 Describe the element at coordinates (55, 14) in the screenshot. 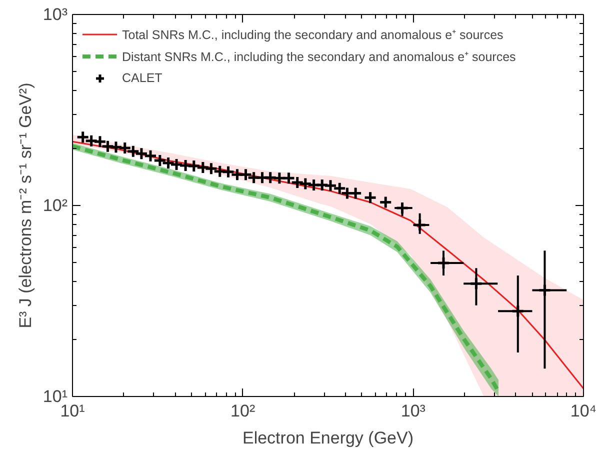

I see `y-tick-label: 10³` at that location.